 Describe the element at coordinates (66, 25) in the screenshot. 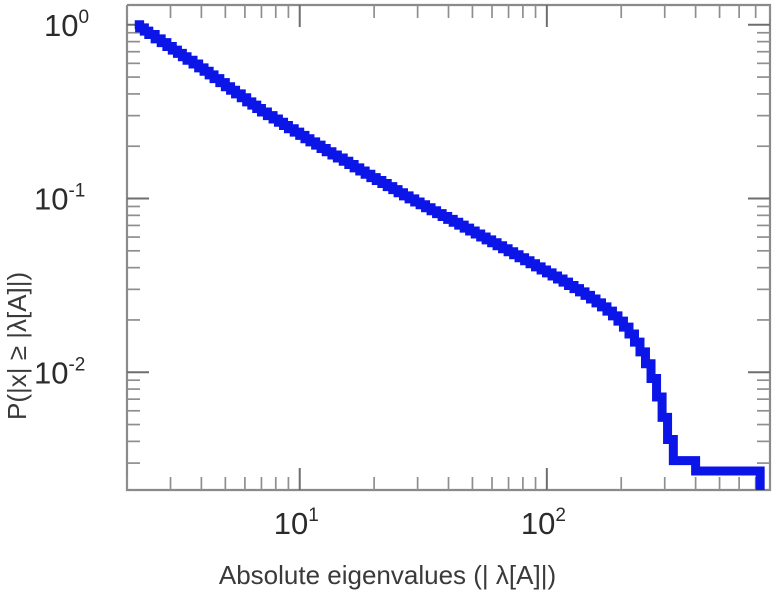

I see `y-tick-label: 10⁰` at that location.